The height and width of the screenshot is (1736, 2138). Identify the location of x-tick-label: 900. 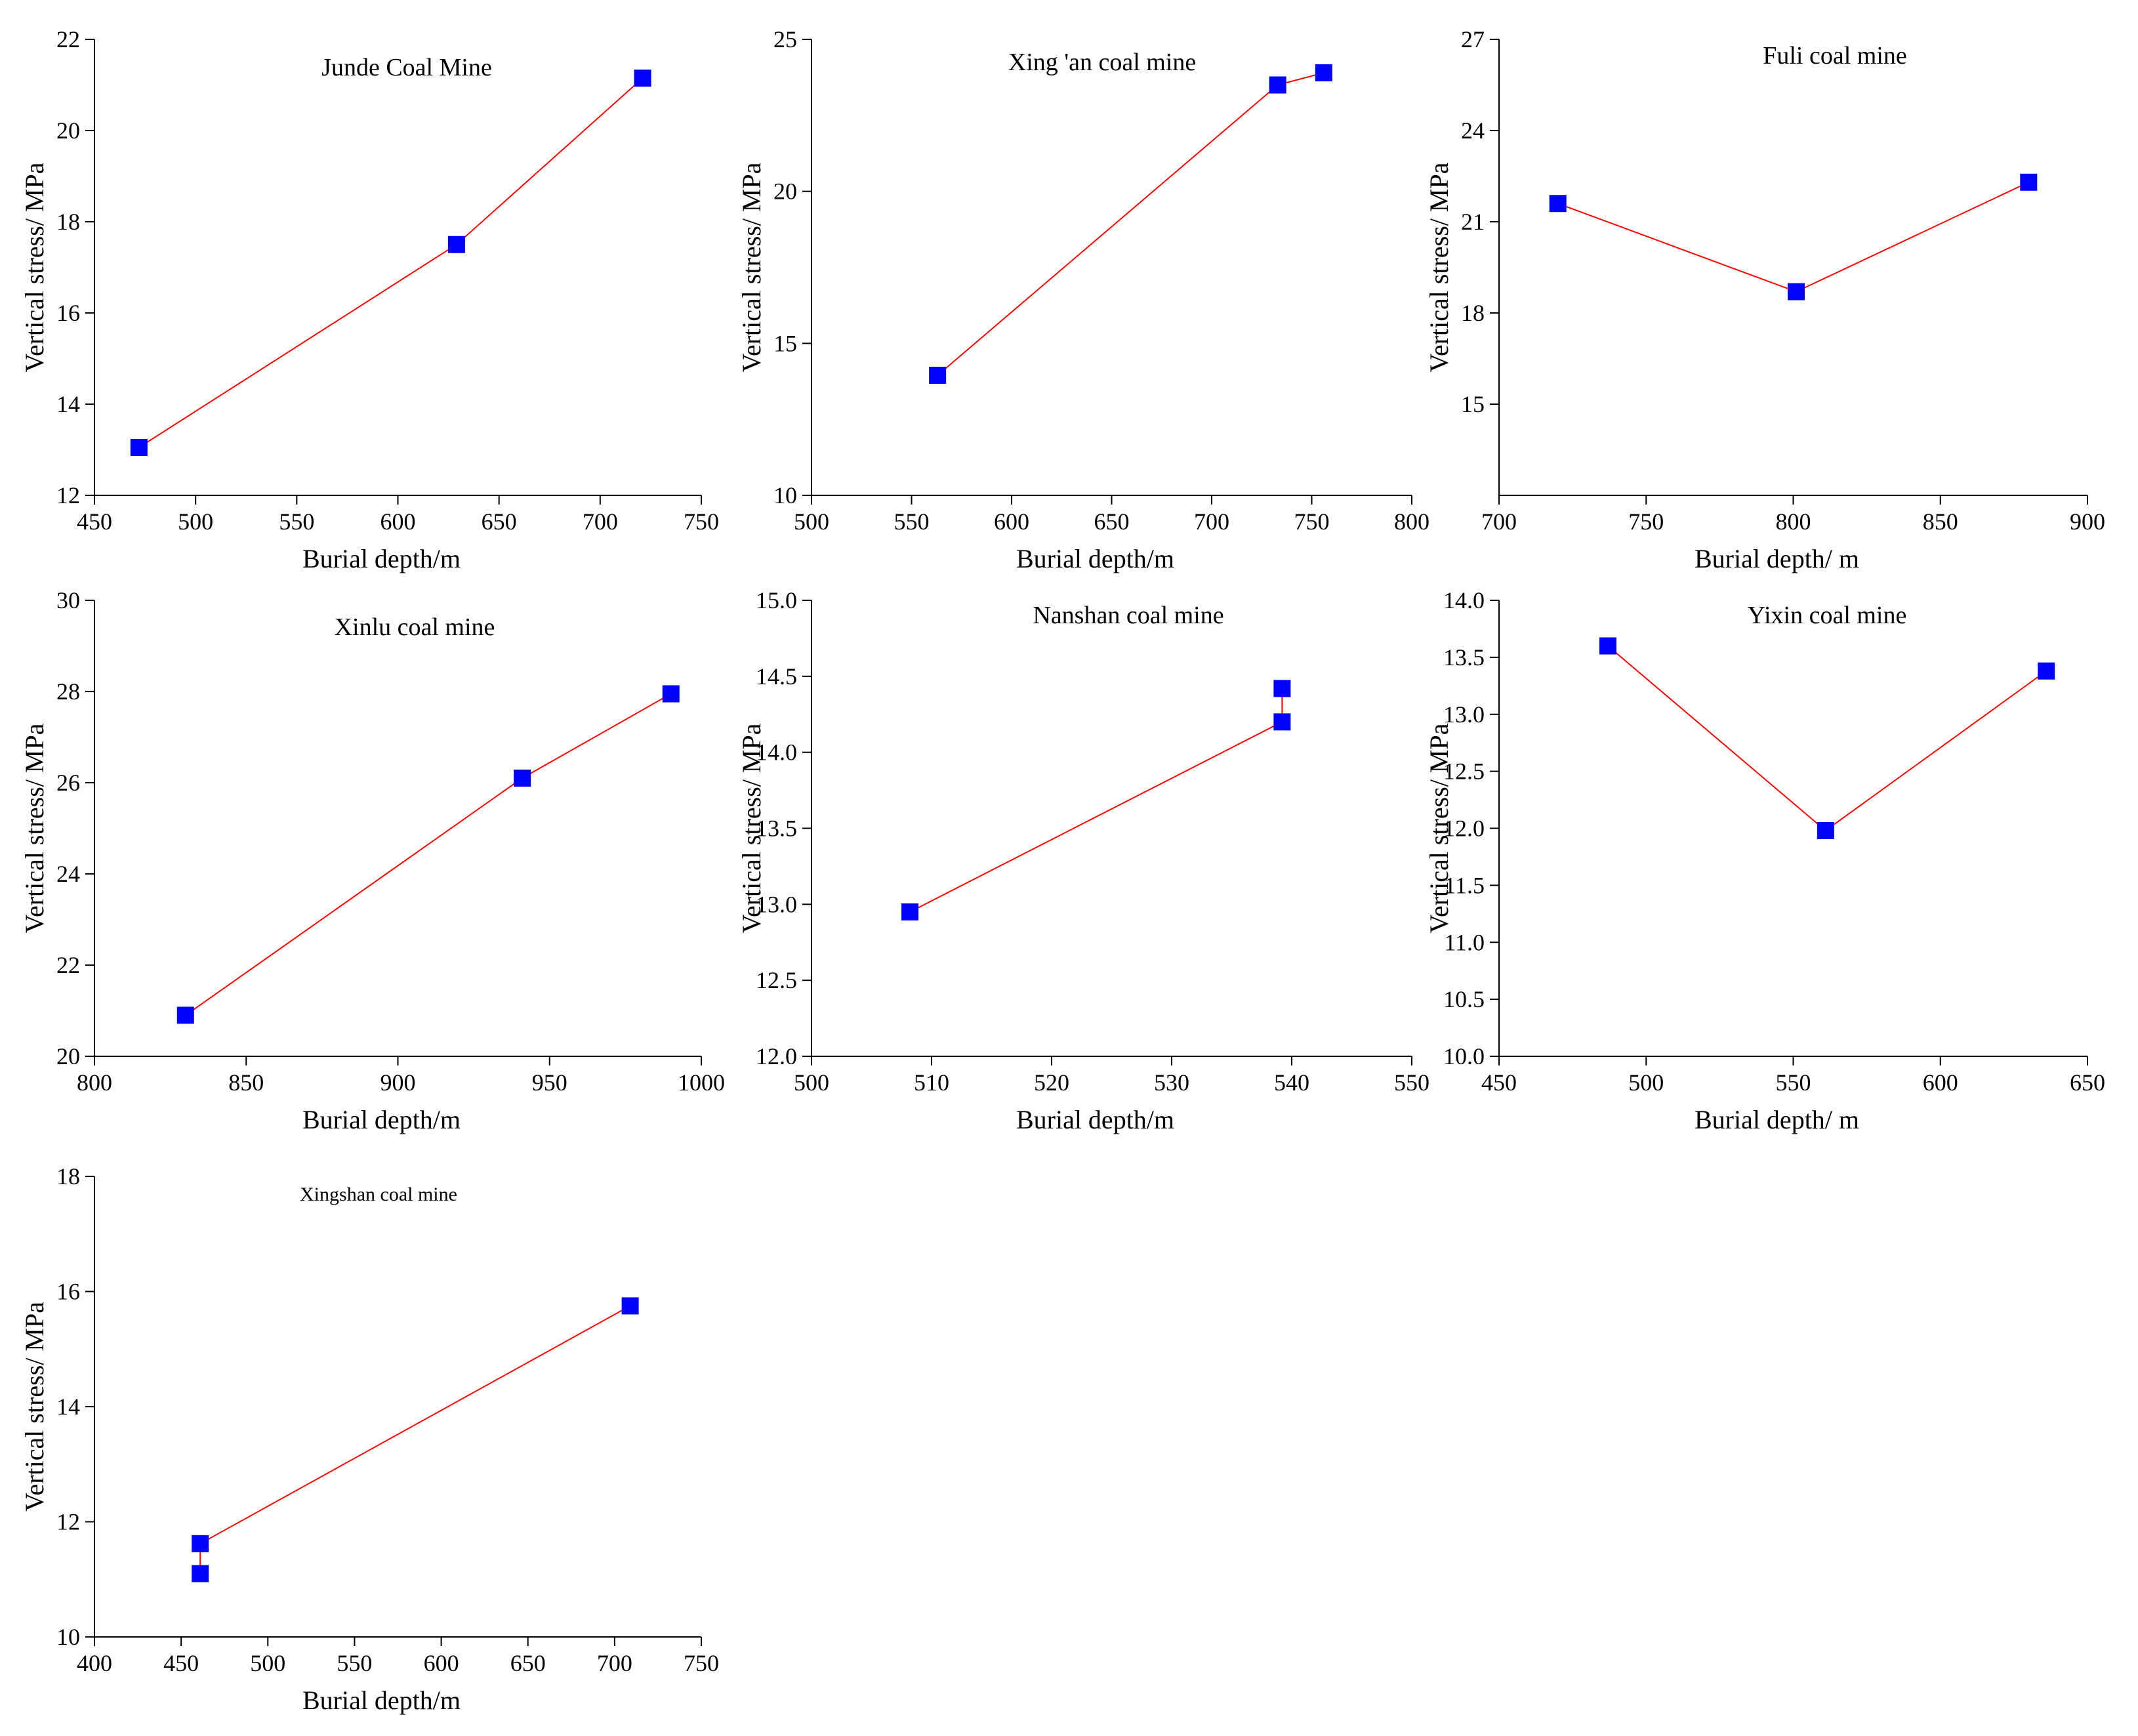
(2087, 521).